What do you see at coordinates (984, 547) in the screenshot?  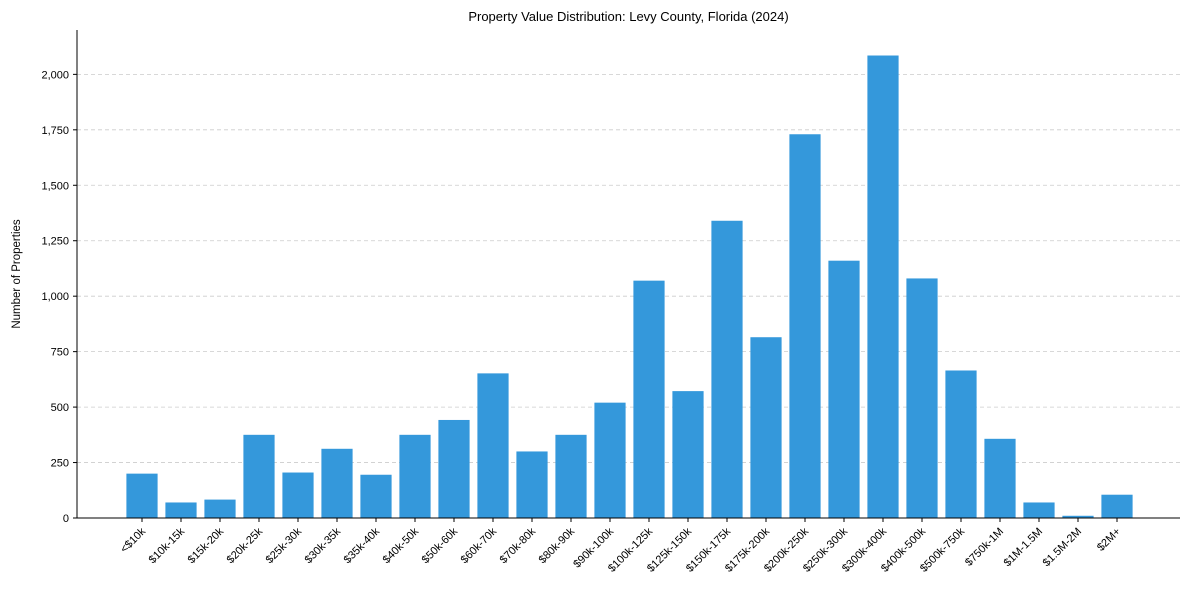 I see `x-tick-label: $750k-1M` at bounding box center [984, 547].